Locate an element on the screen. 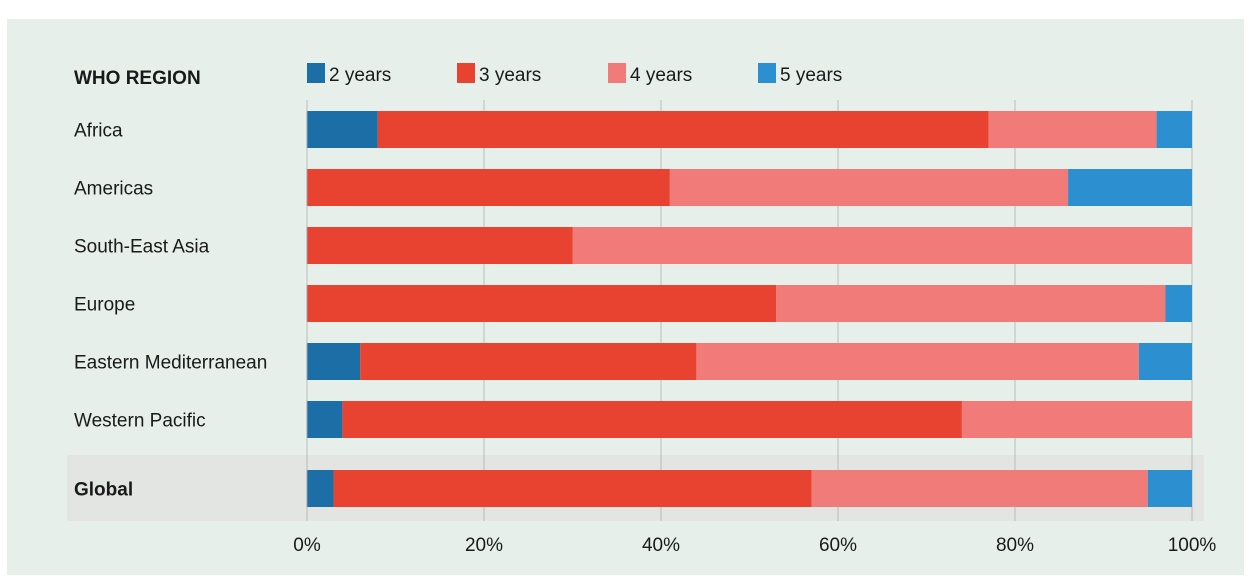 The width and height of the screenshot is (1251, 579). bar-eastern-mediterranean-5-years is located at coordinates (1165, 361).